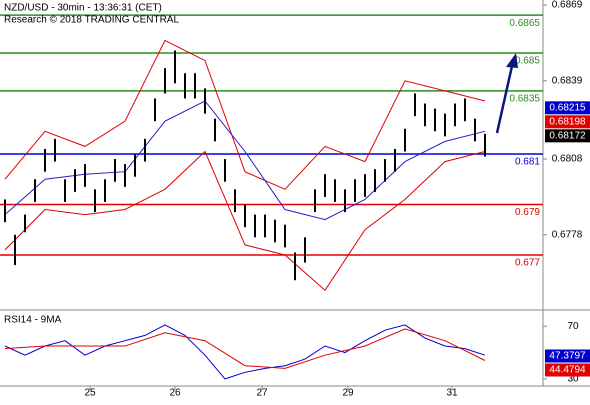 This screenshot has width=590, height=405. What do you see at coordinates (567, 159) in the screenshot?
I see `y-tick-label: 0.6808` at bounding box center [567, 159].